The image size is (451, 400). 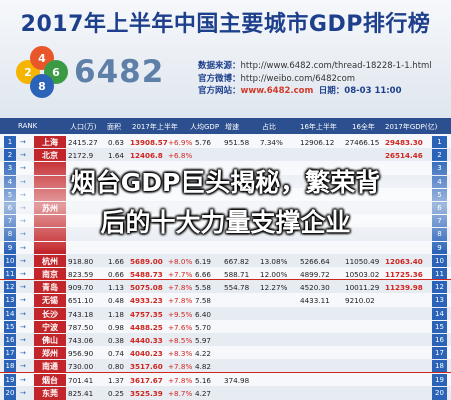 I want to click on cell-pop: 2172.9, so click(x=81, y=156).